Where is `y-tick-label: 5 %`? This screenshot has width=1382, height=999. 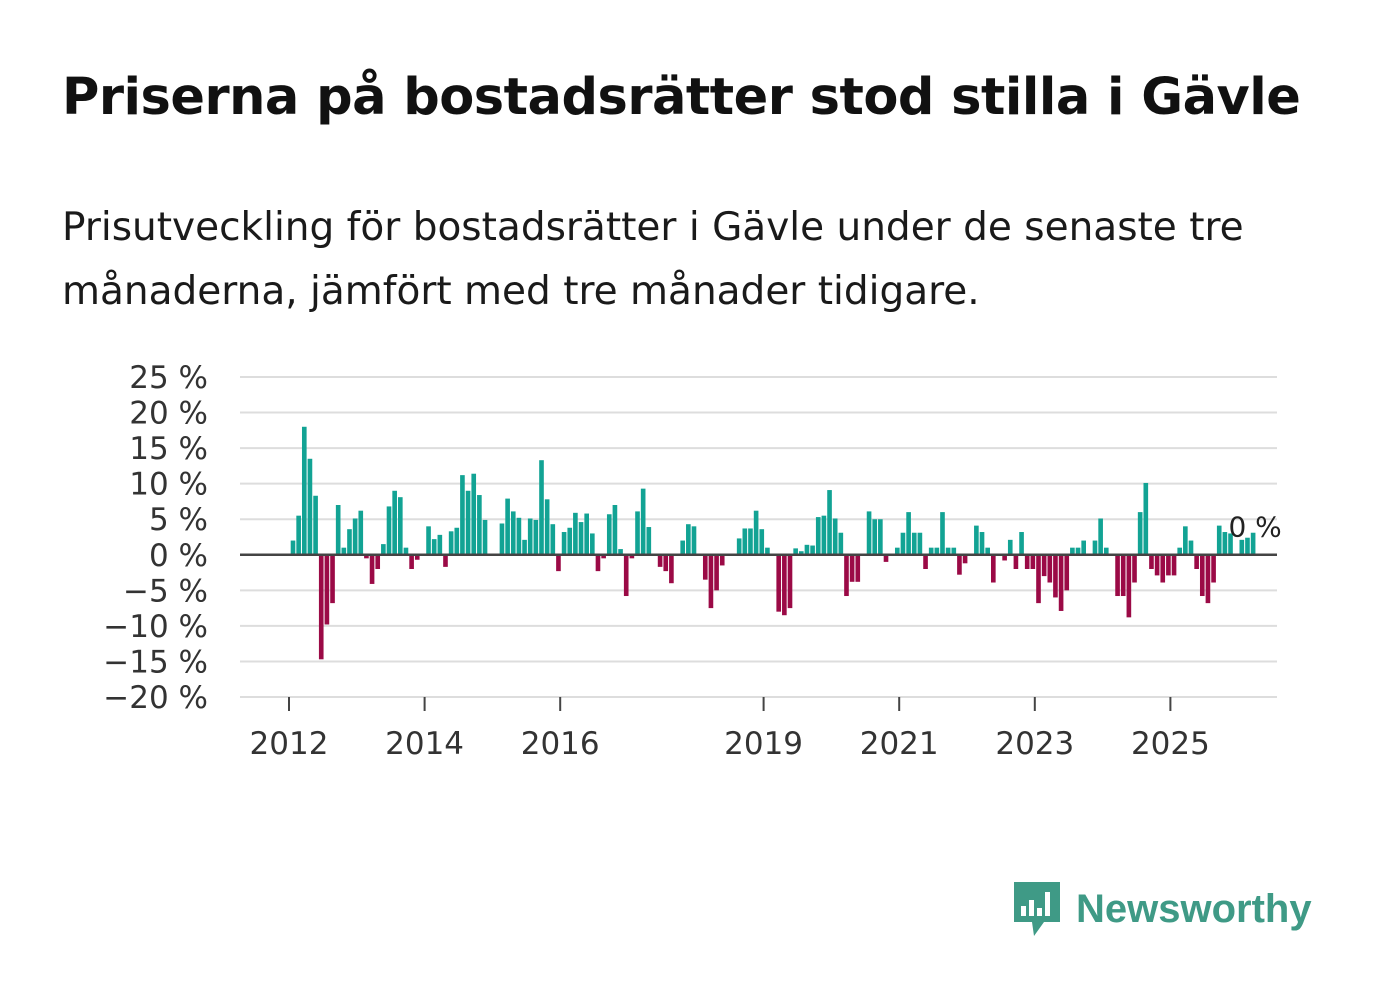 y-tick-label: 5 % is located at coordinates (178, 520).